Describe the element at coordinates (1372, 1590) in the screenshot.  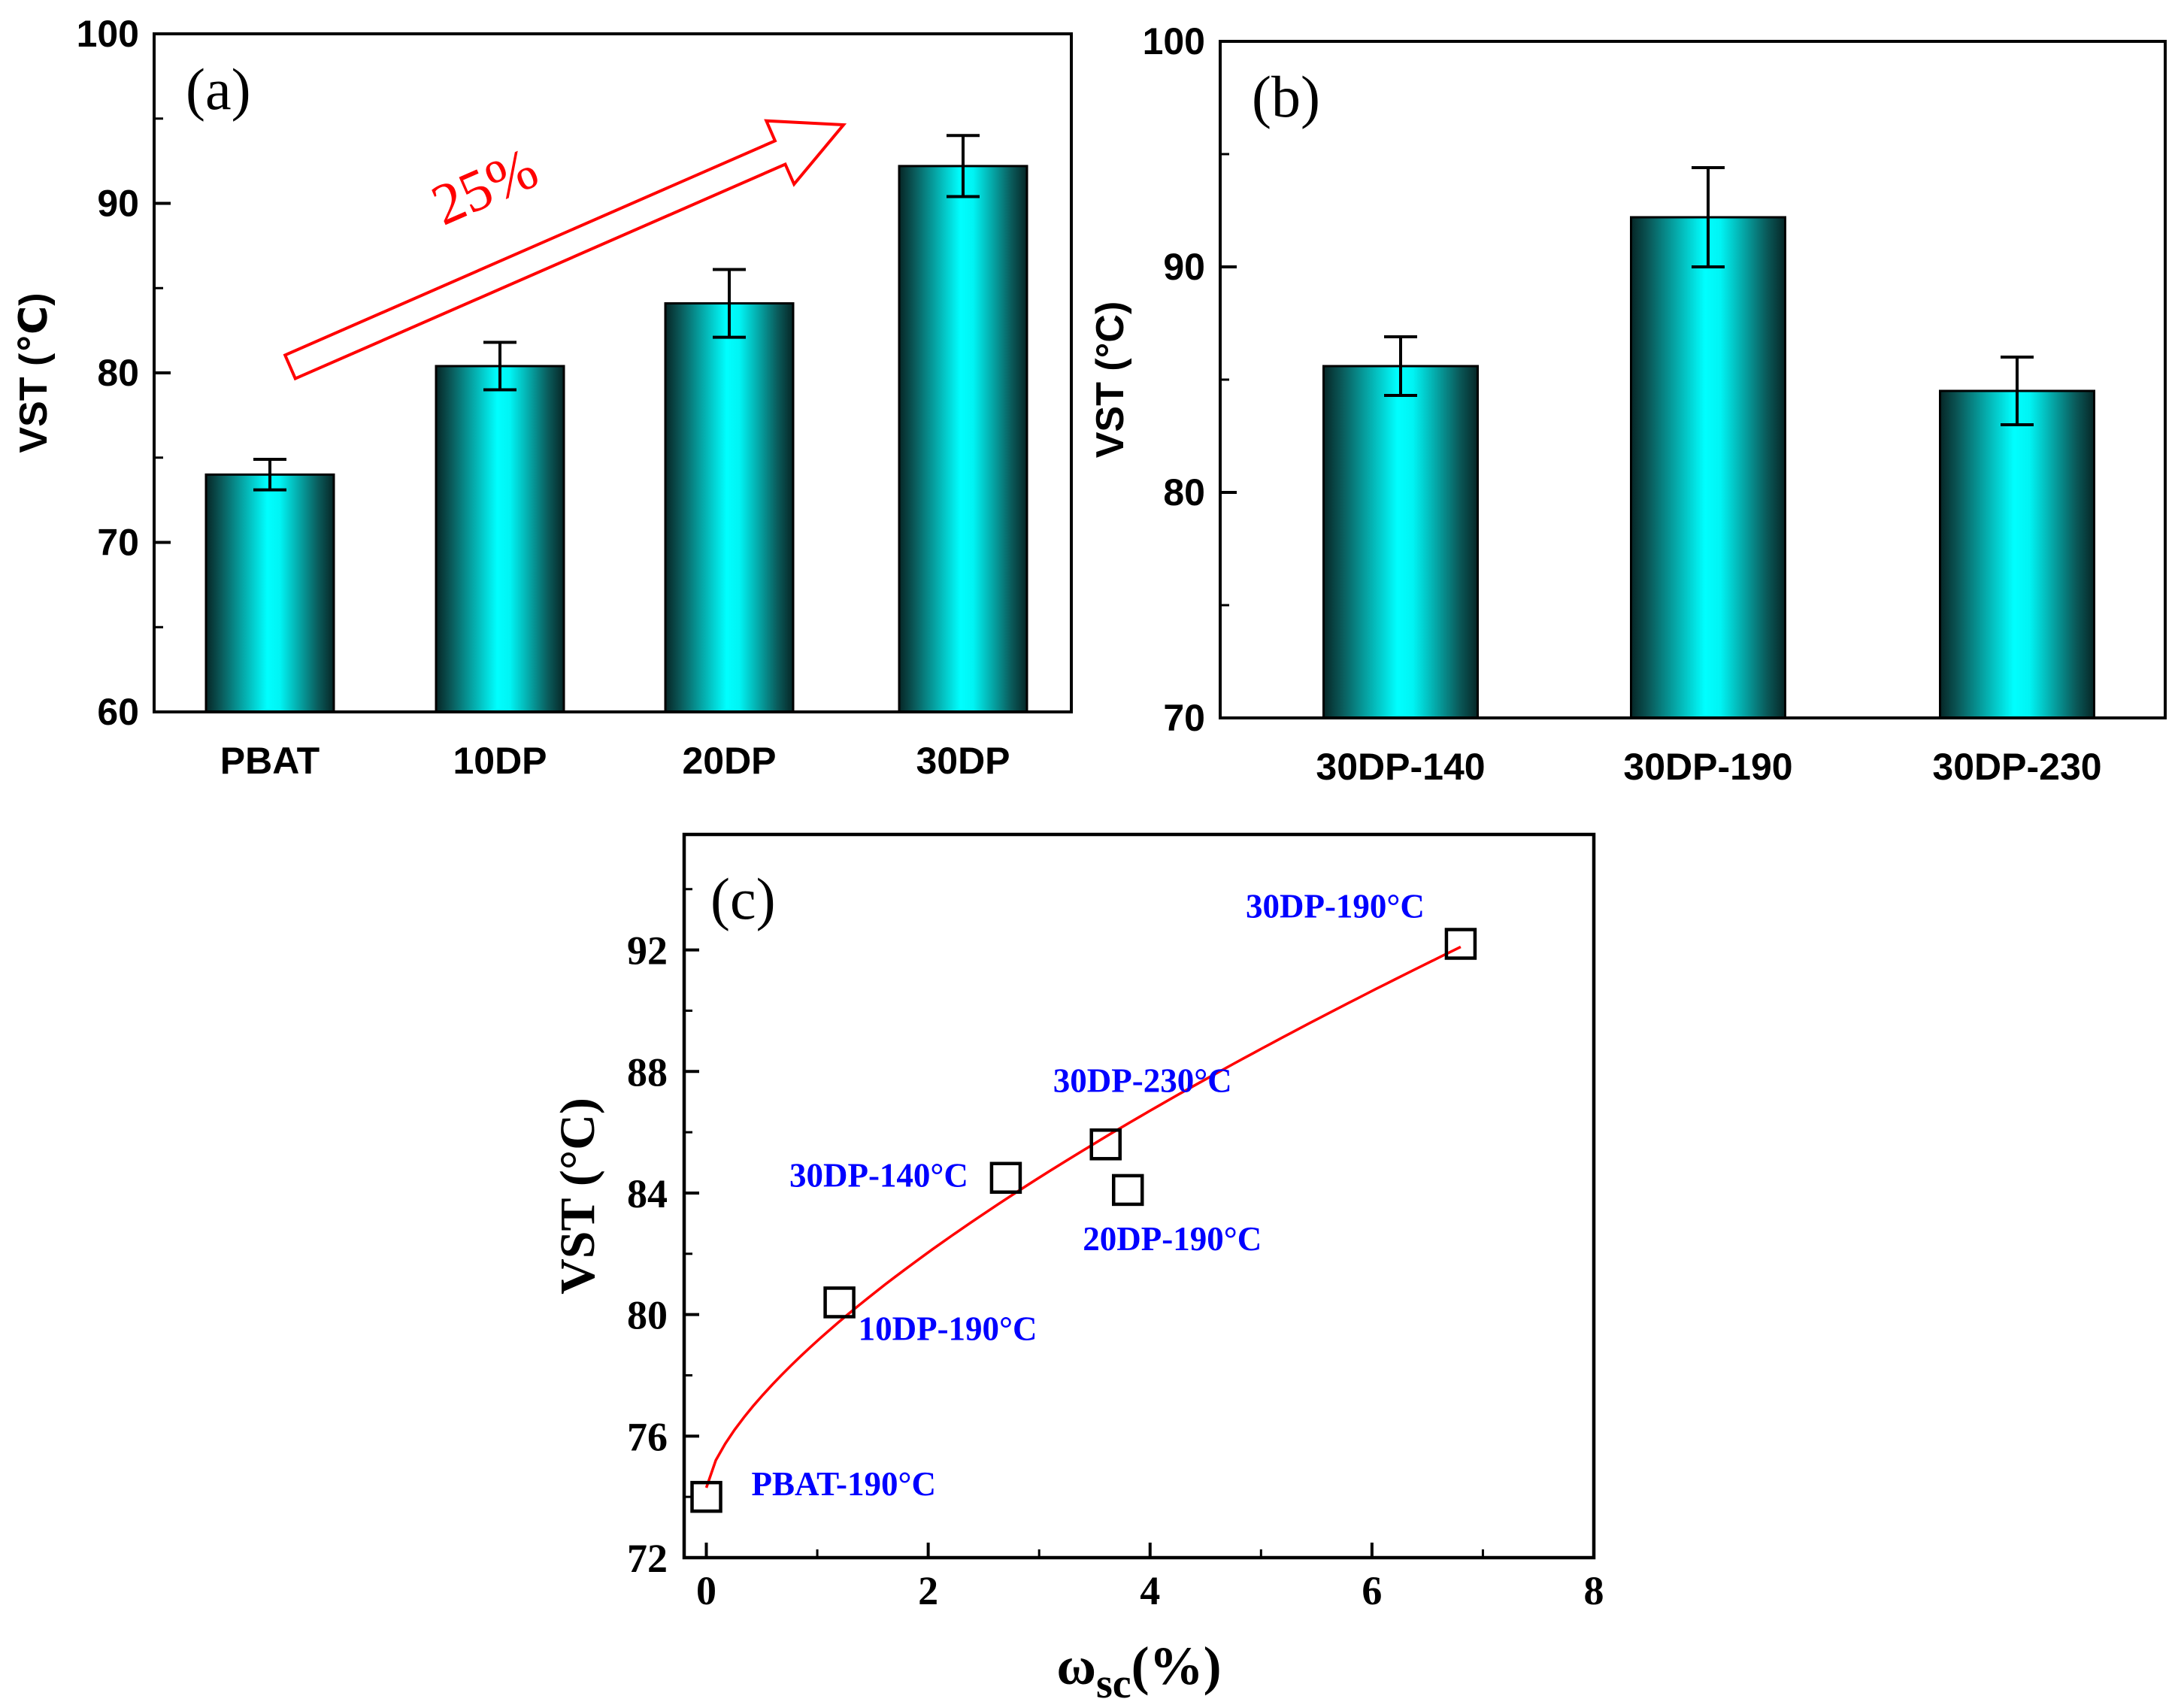
I see `x-tick-label: 6` at that location.